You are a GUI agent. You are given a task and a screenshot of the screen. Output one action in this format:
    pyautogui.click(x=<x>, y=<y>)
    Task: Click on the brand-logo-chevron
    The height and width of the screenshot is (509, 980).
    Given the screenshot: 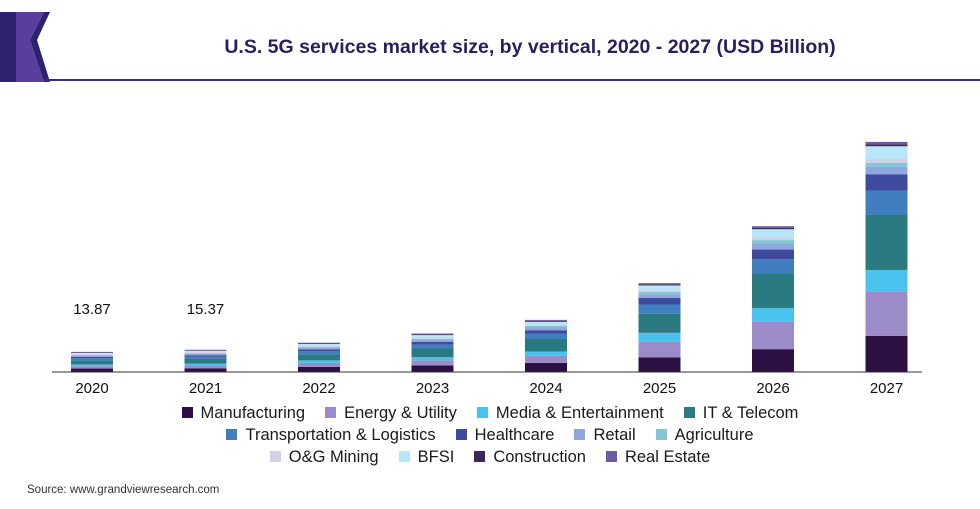 What is the action you would take?
    pyautogui.click(x=30, y=47)
    